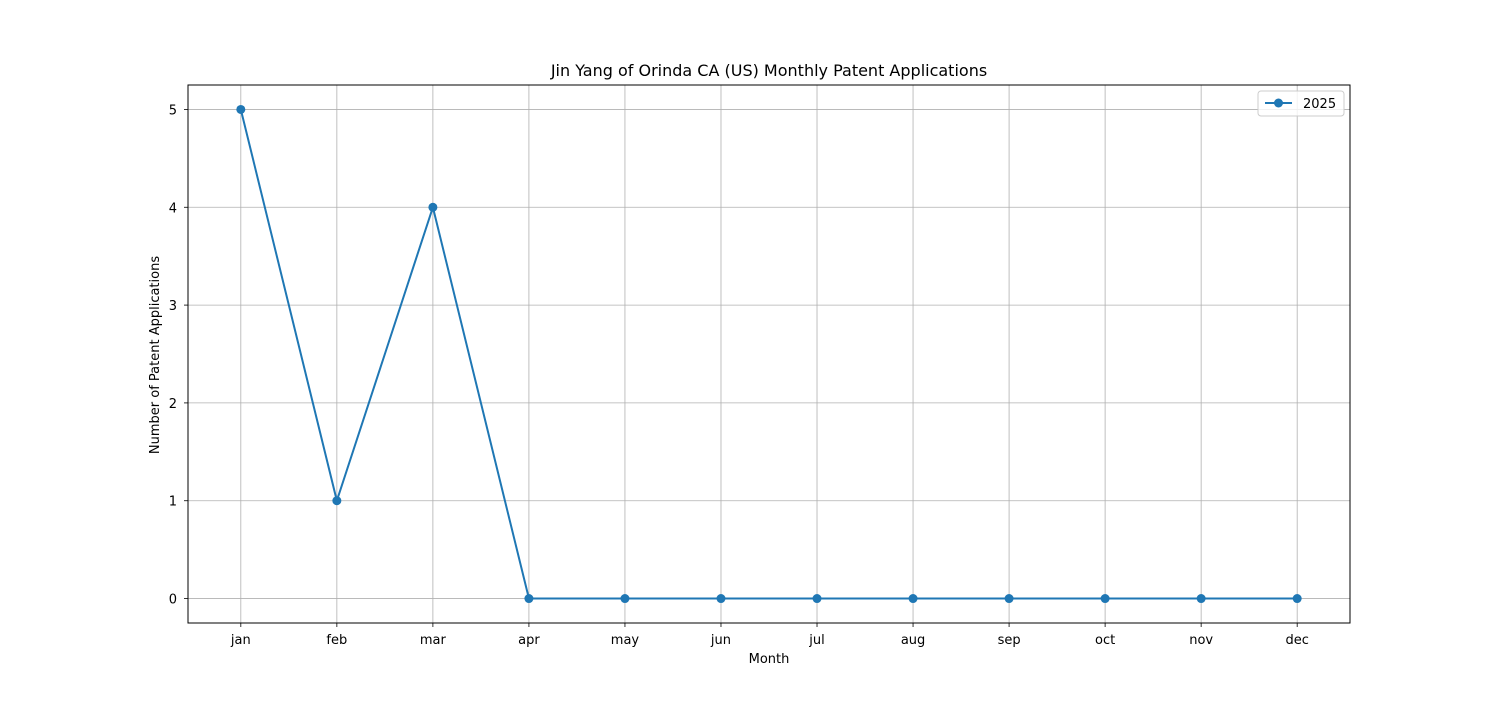 Image resolution: width=1500 pixels, height=704 pixels. I want to click on x-tick-label-mar: mar, so click(433, 640).